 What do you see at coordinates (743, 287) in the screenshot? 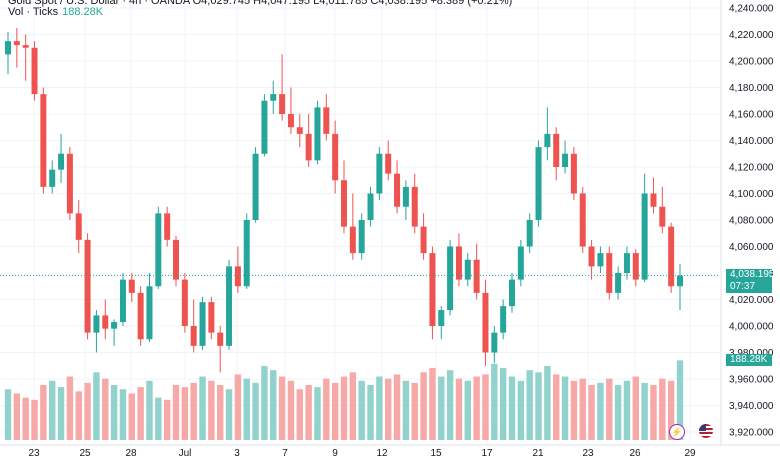
I see `bar-countdown: 07:37` at bounding box center [743, 287].